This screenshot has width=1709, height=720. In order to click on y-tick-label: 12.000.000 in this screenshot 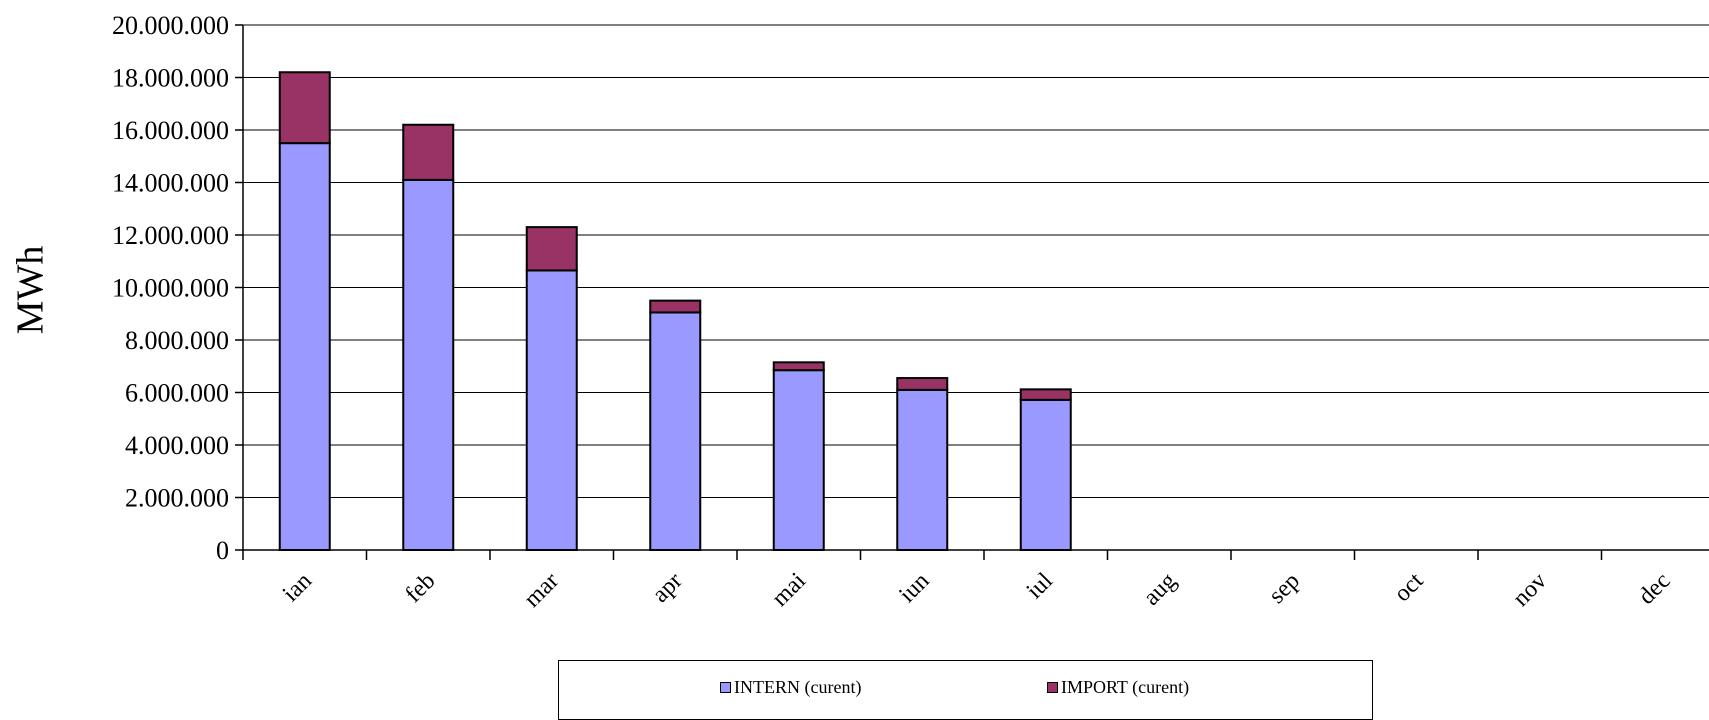, I will do `click(170, 235)`.